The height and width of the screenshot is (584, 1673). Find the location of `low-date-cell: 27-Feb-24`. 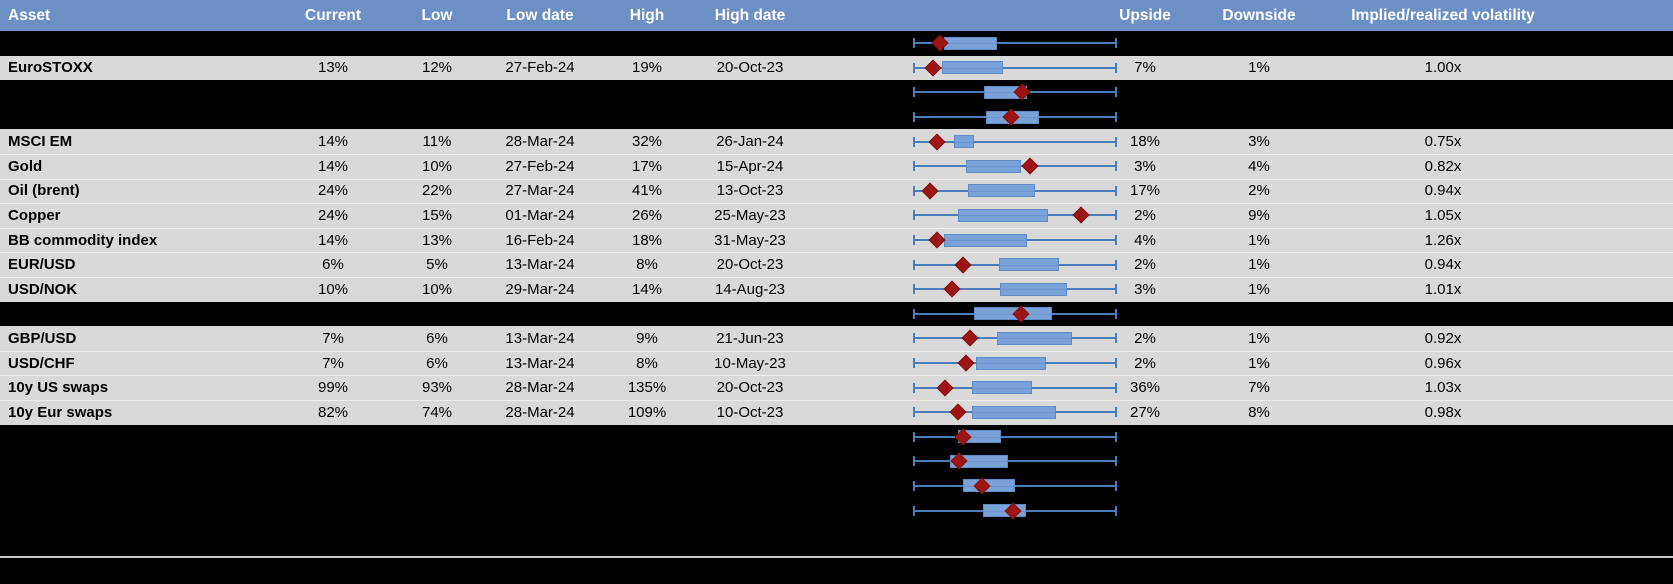

low-date-cell: 27-Feb-24 is located at coordinates (540, 68).